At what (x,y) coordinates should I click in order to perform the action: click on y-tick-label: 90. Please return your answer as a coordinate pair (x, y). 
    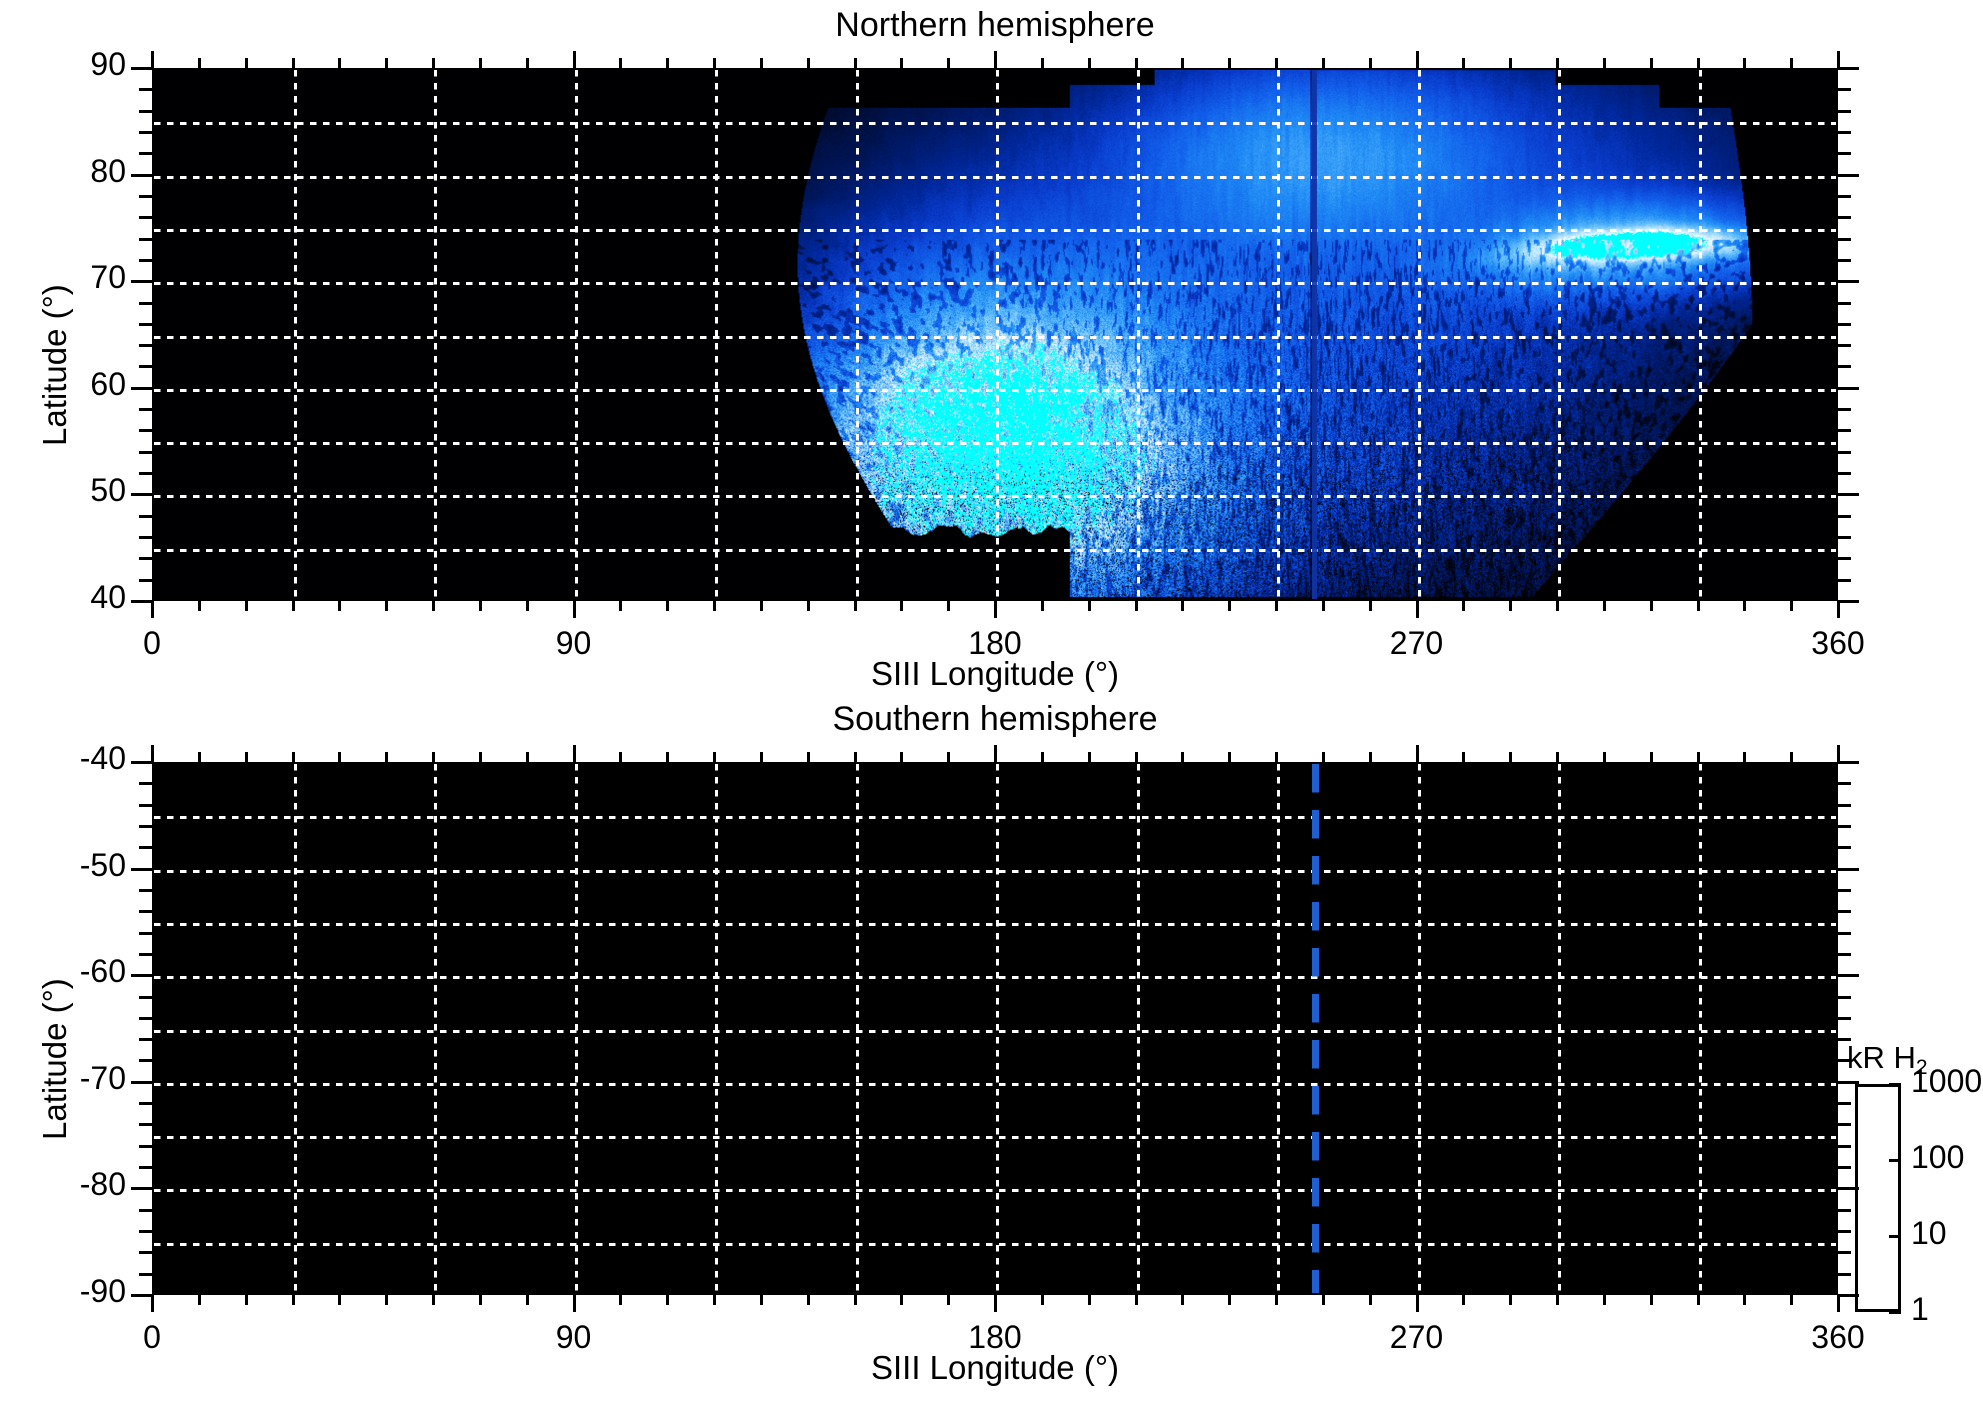
    Looking at the image, I should click on (108, 64).